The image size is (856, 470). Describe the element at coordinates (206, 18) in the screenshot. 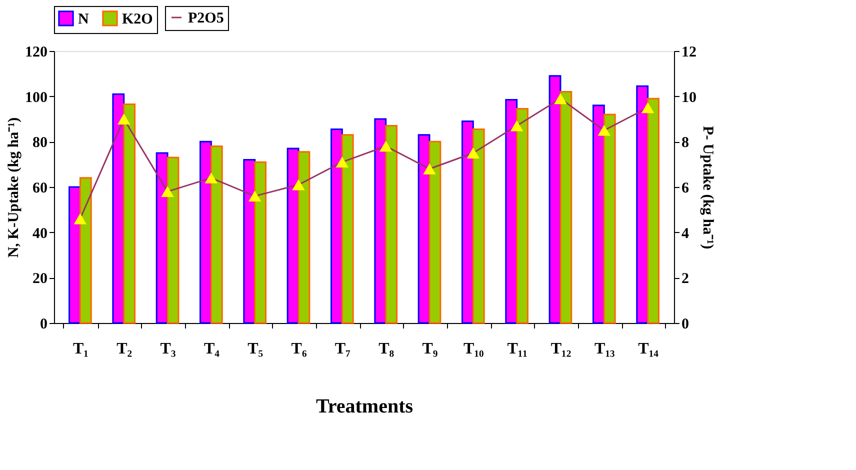

I see `legend-label: P2O5` at that location.